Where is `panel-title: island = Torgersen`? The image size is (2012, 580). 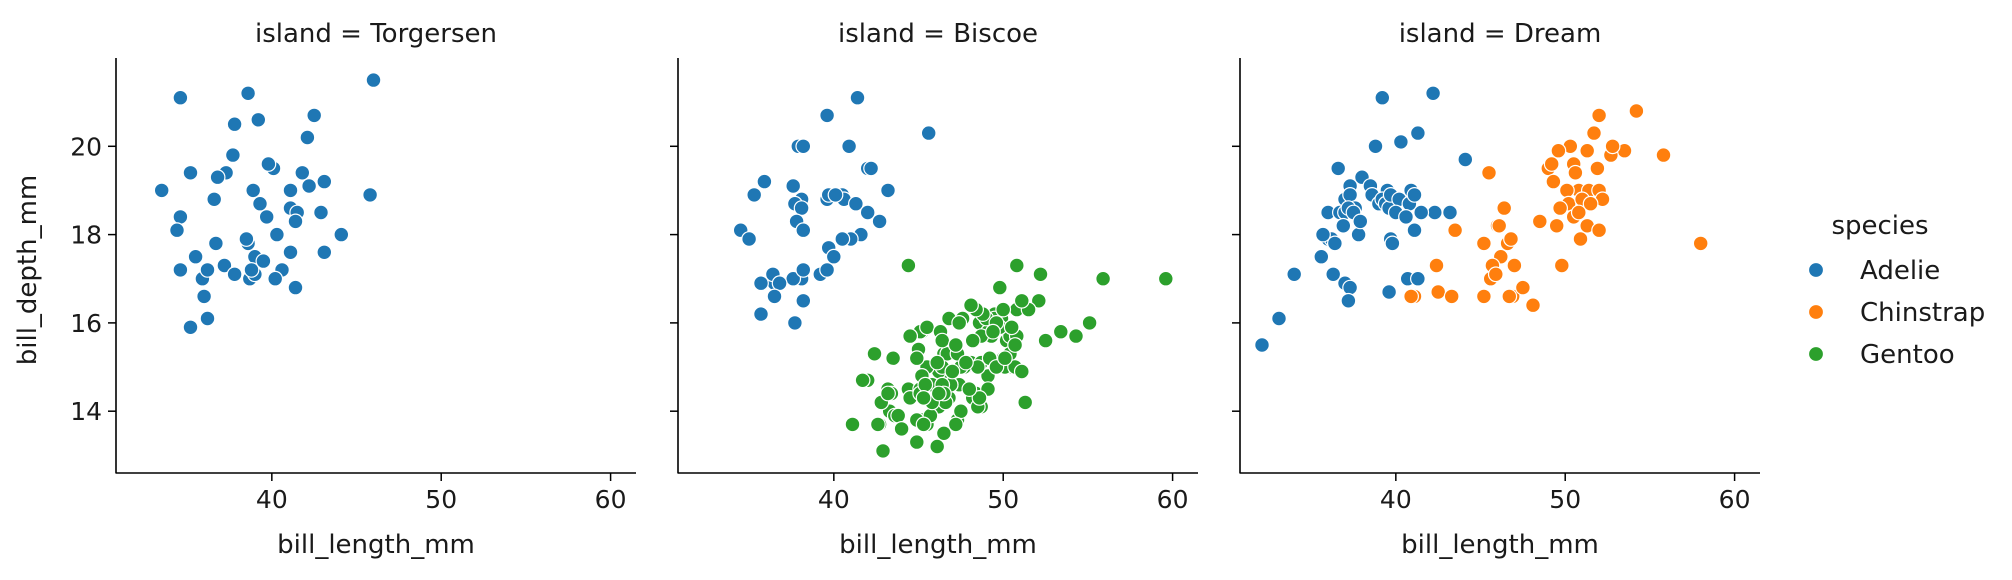
panel-title: island = Torgersen is located at coordinates (376, 34).